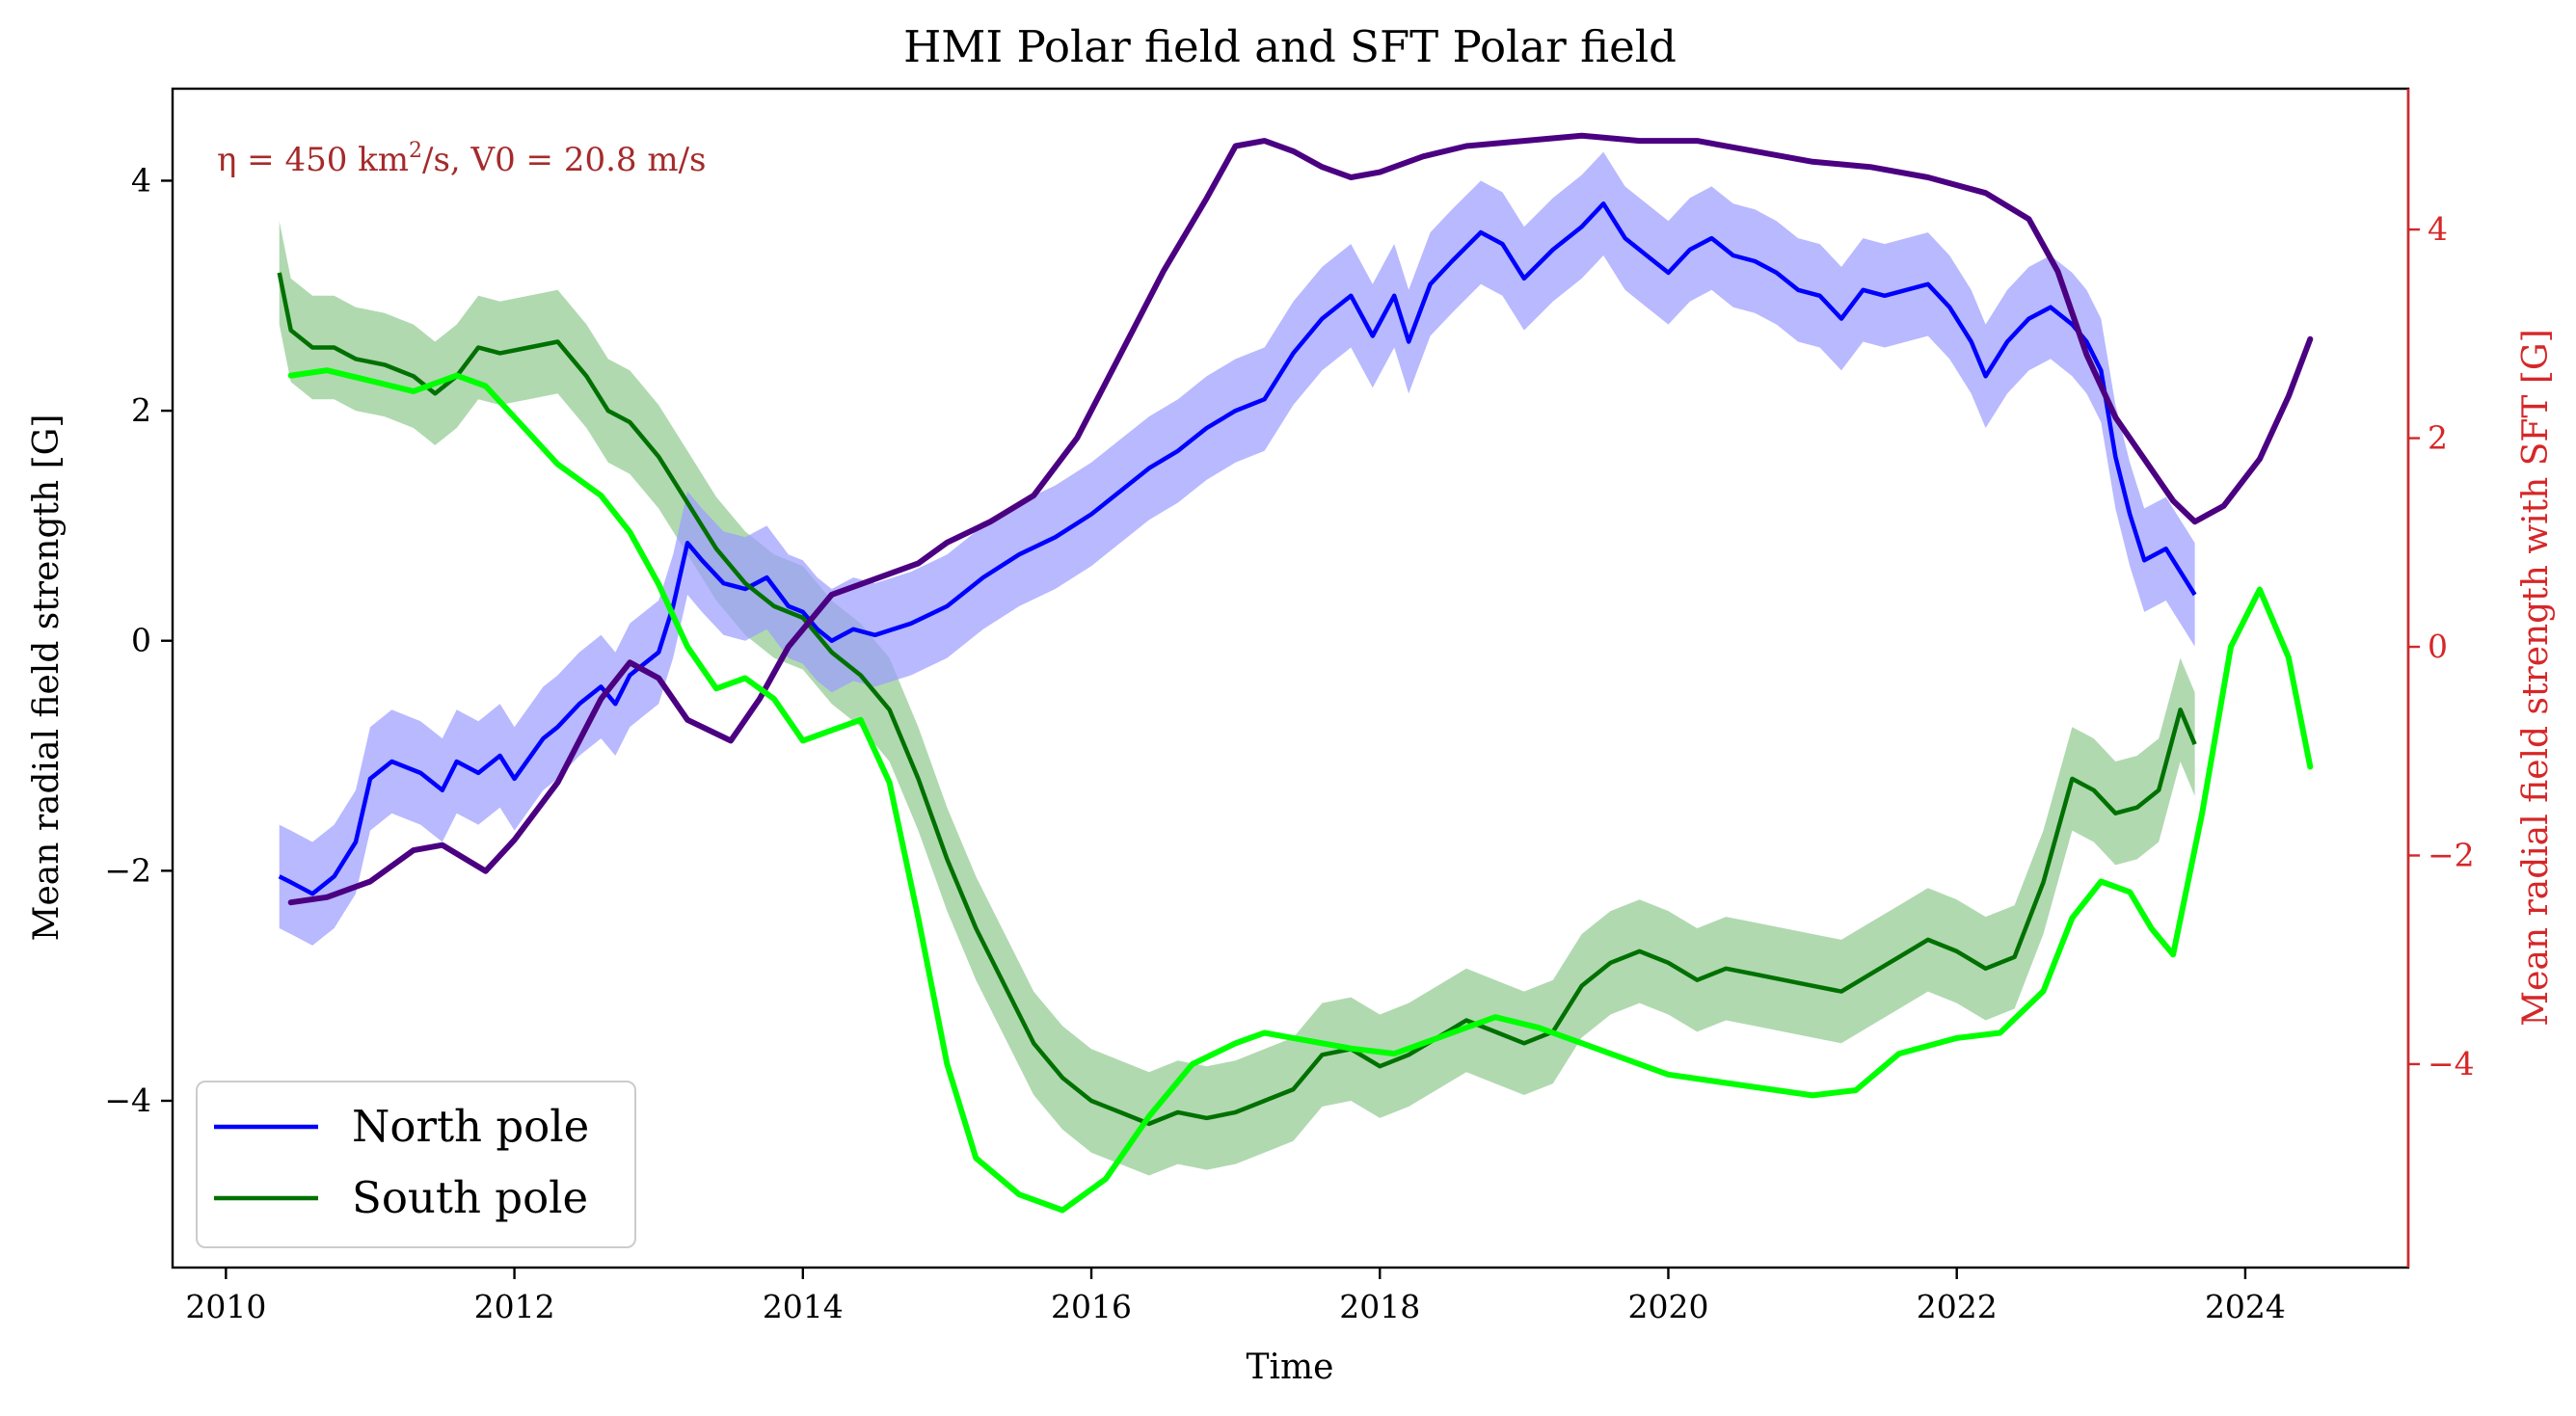  What do you see at coordinates (313, 160) in the screenshot?
I see `annotation-prefix: η = 450 km` at bounding box center [313, 160].